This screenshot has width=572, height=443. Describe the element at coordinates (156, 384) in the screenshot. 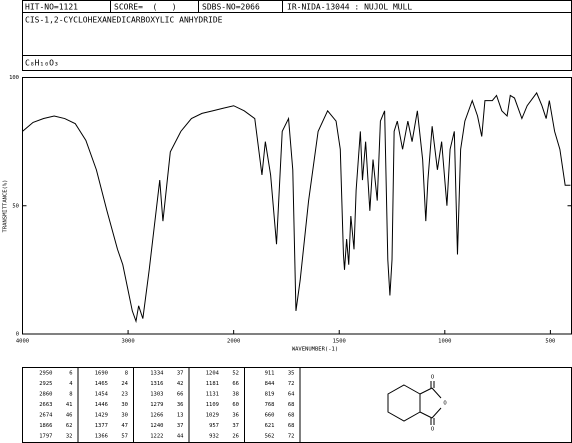

I see `peak-wavenumber: 1316` at that location.